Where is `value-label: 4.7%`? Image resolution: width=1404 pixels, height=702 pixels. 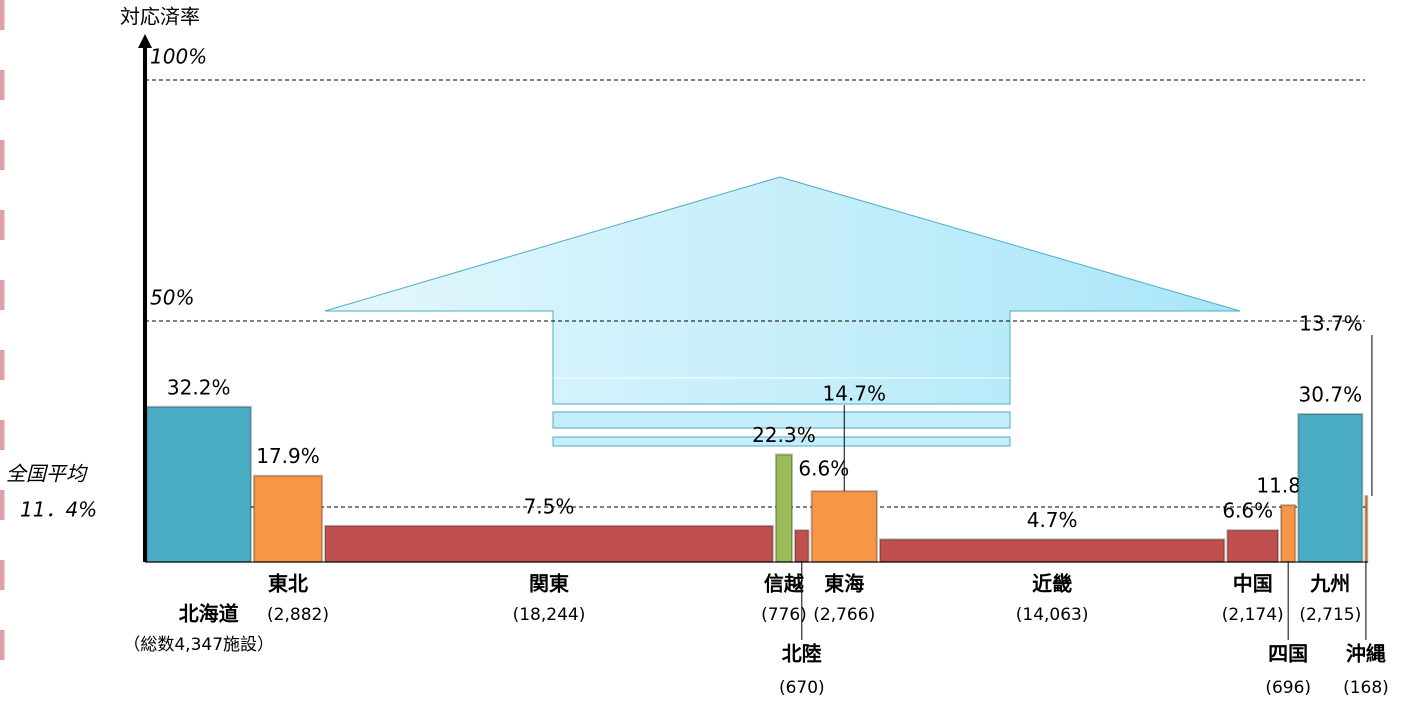
value-label: 4.7% is located at coordinates (1052, 520).